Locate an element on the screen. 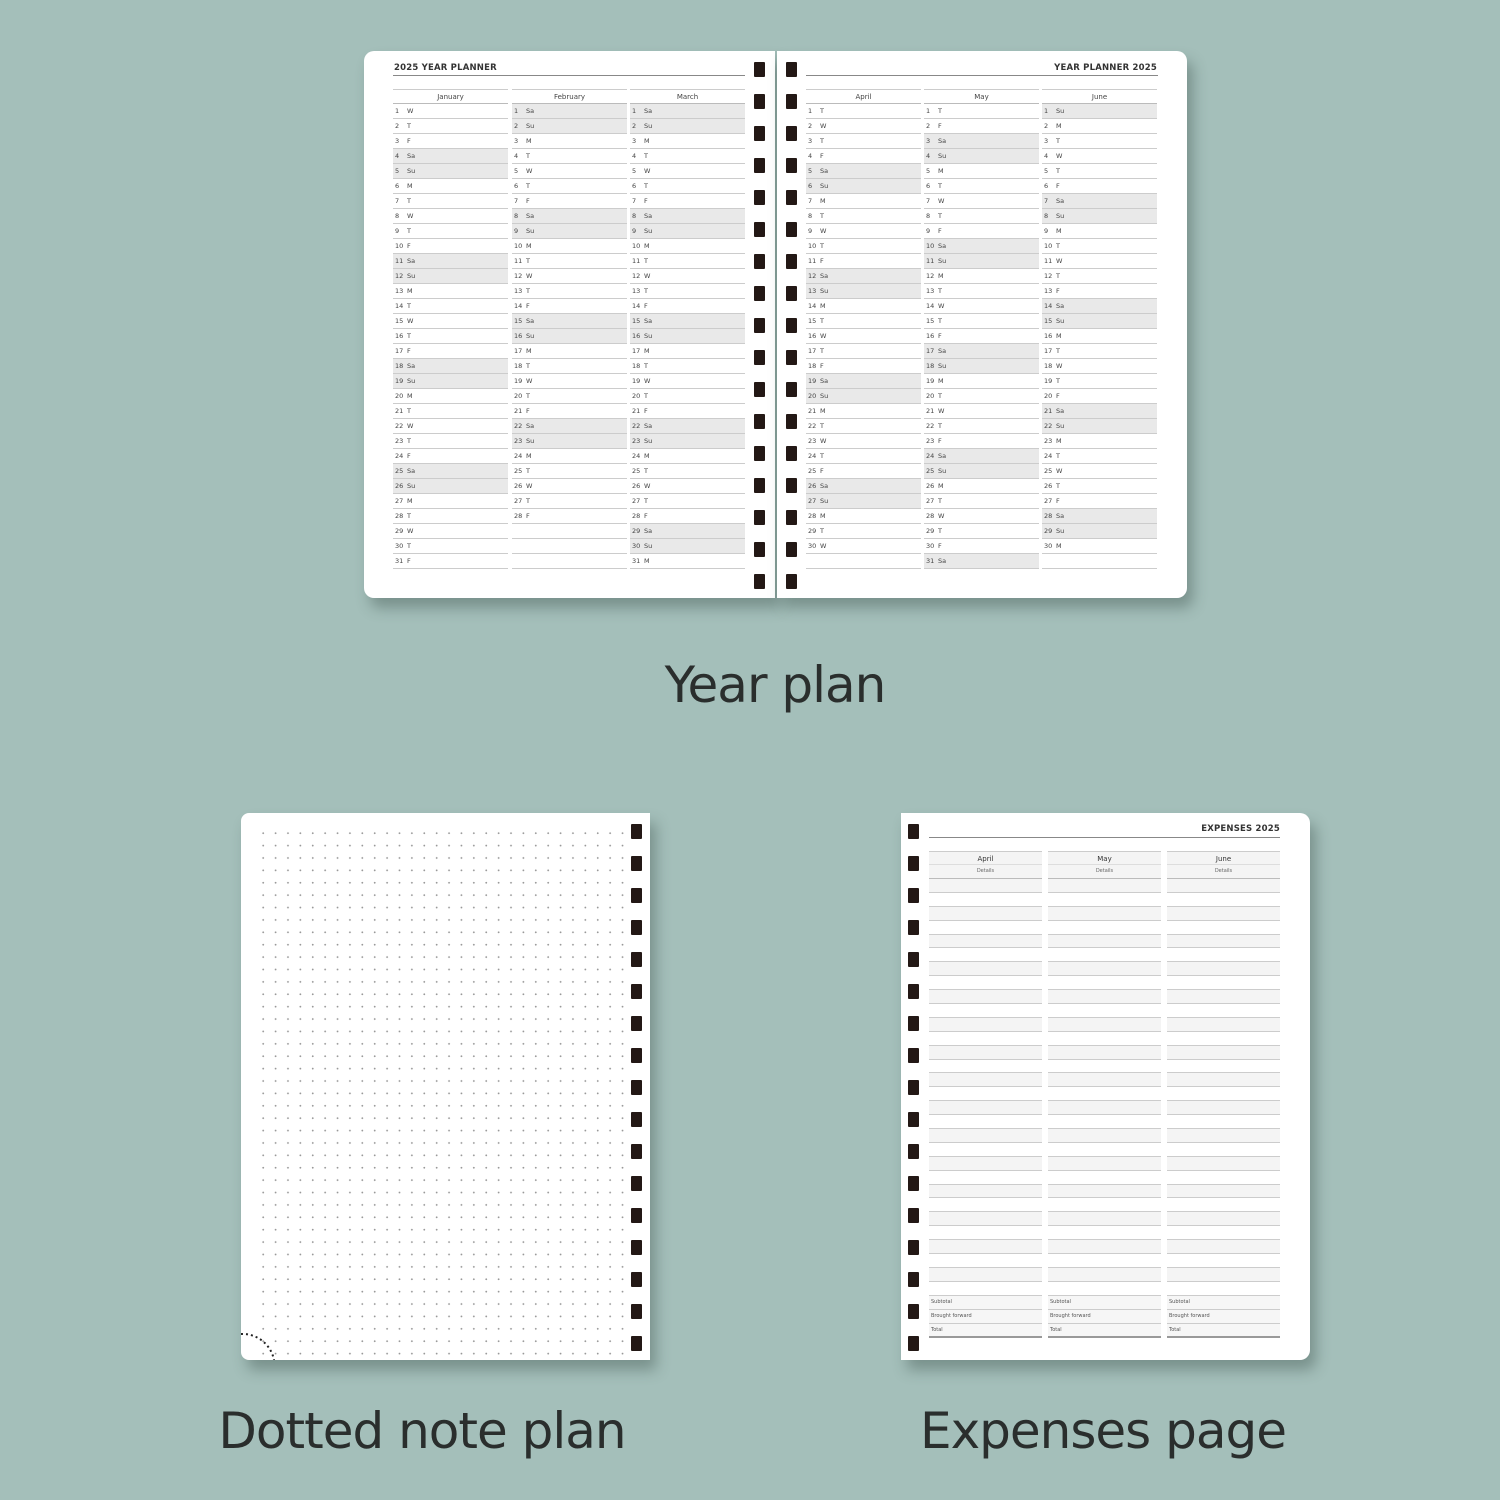 This screenshot has height=1500, width=1500. day-row: 27 T is located at coordinates (569, 501).